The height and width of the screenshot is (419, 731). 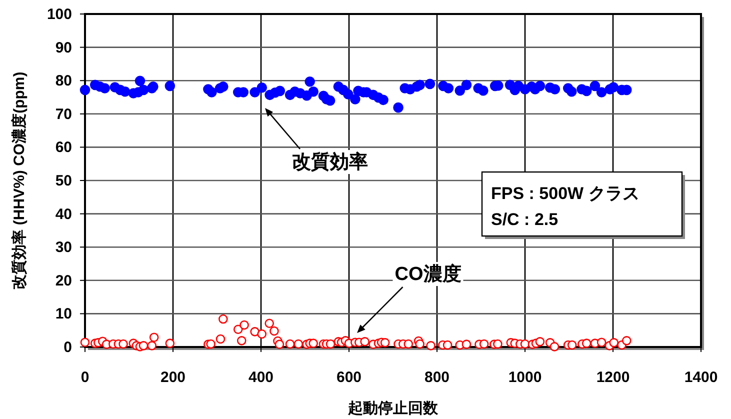 What do you see at coordinates (63, 181) in the screenshot?
I see `y-tick-label: 50` at bounding box center [63, 181].